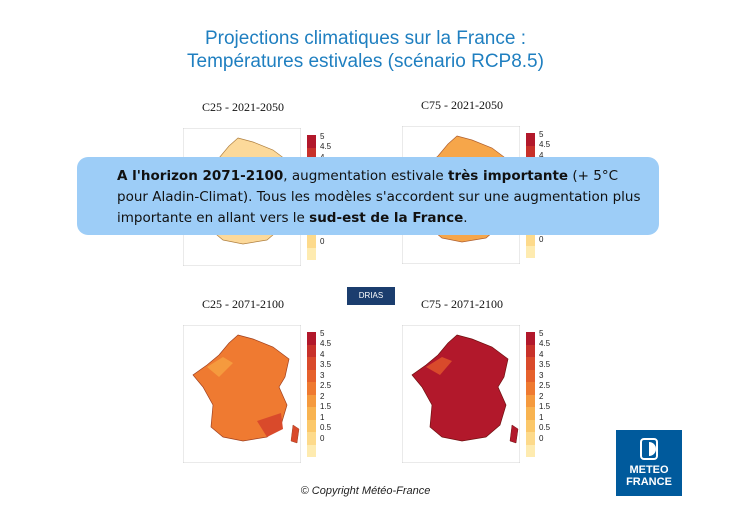 This screenshot has height=517, width=731. Describe the element at coordinates (462, 105) in the screenshot. I see `panel-title: C75 - 2021-2050` at that location.